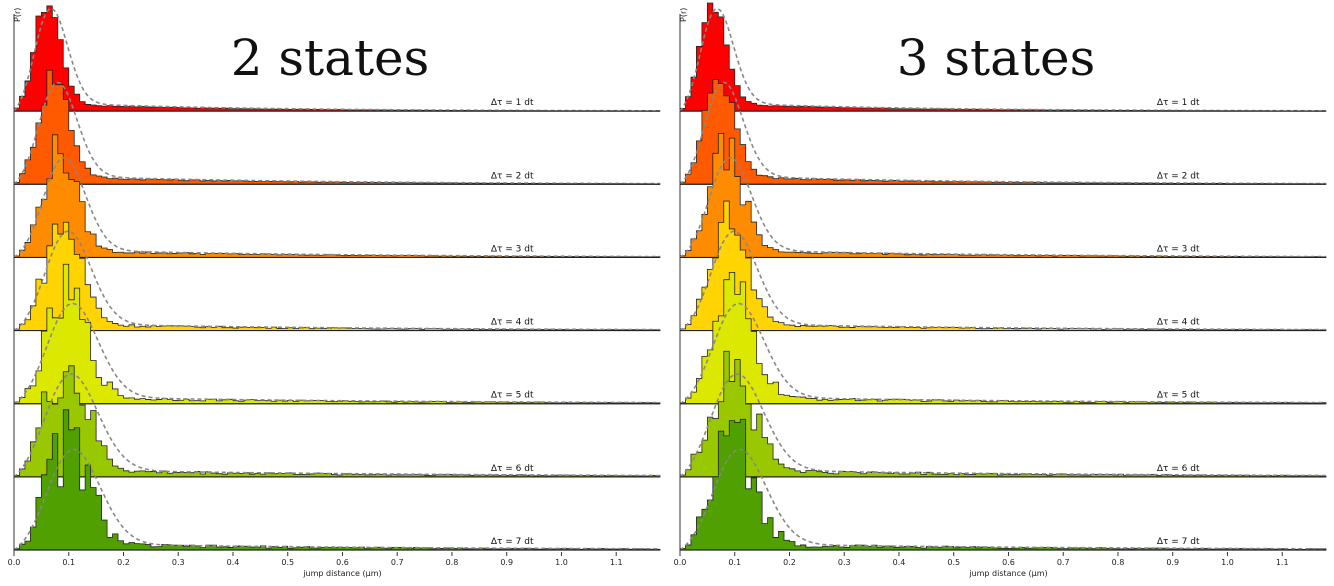 This screenshot has height=586, width=1334. Describe the element at coordinates (330, 58) in the screenshot. I see `panel-title: 2 states` at that location.